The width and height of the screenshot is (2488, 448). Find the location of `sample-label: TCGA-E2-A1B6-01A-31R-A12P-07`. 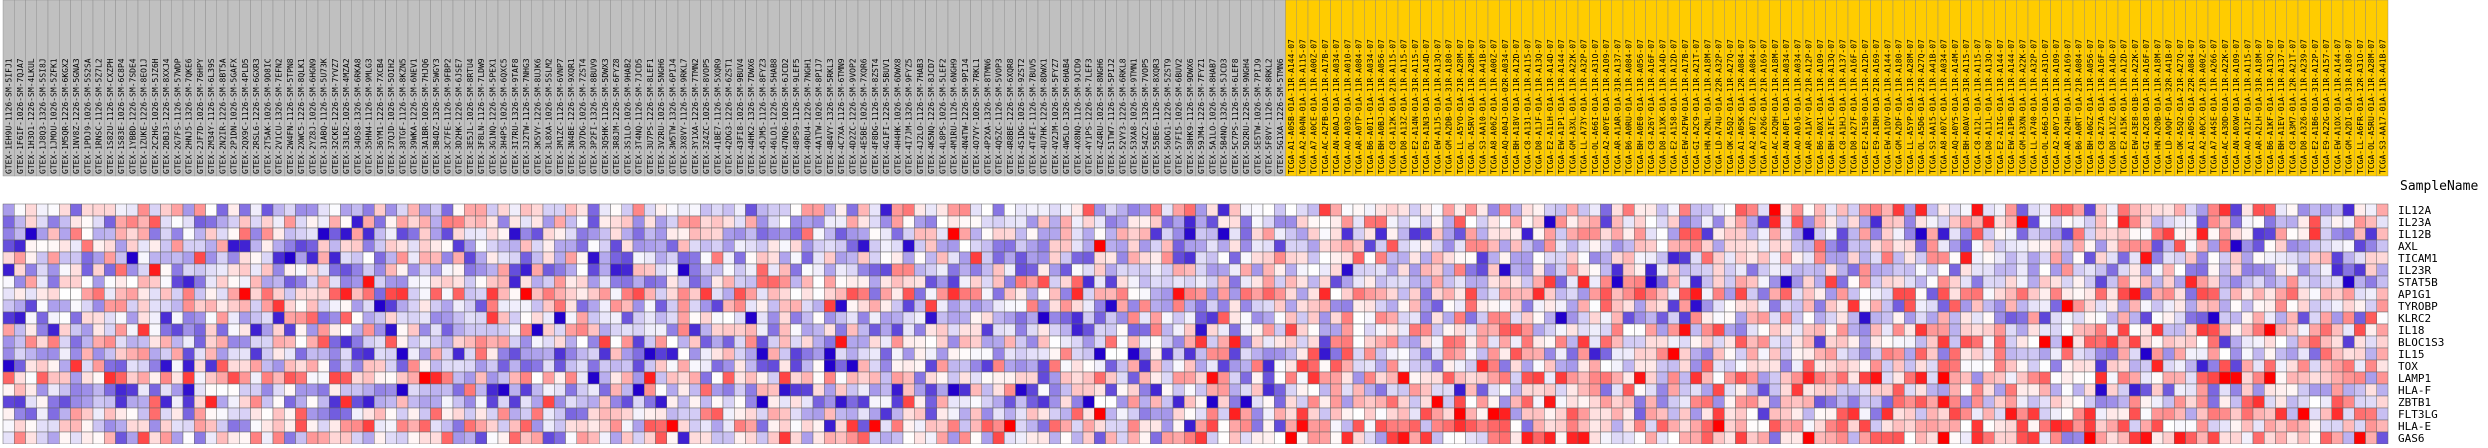

sample-label: TCGA-E2-A1B6-01A-31R-A12P-07 is located at coordinates (2315, 106).